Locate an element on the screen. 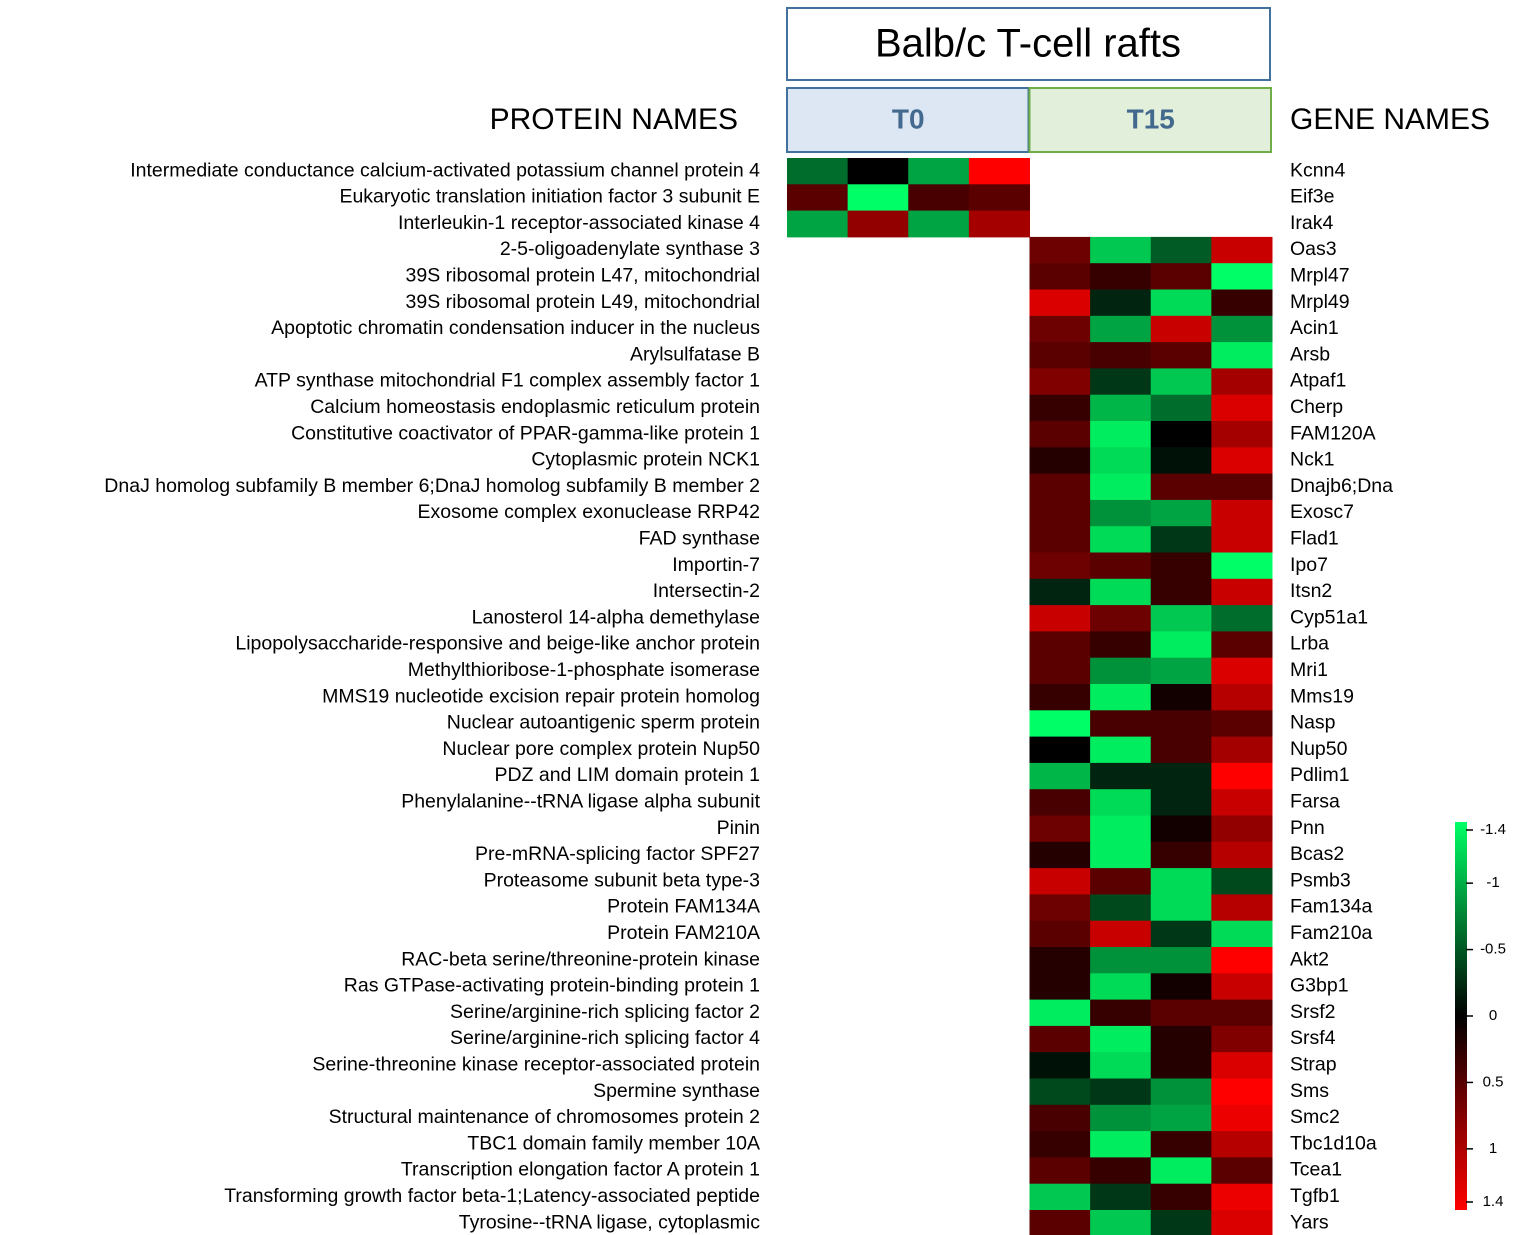 The height and width of the screenshot is (1235, 1517). row-label: Importin-7 is located at coordinates (716, 565).